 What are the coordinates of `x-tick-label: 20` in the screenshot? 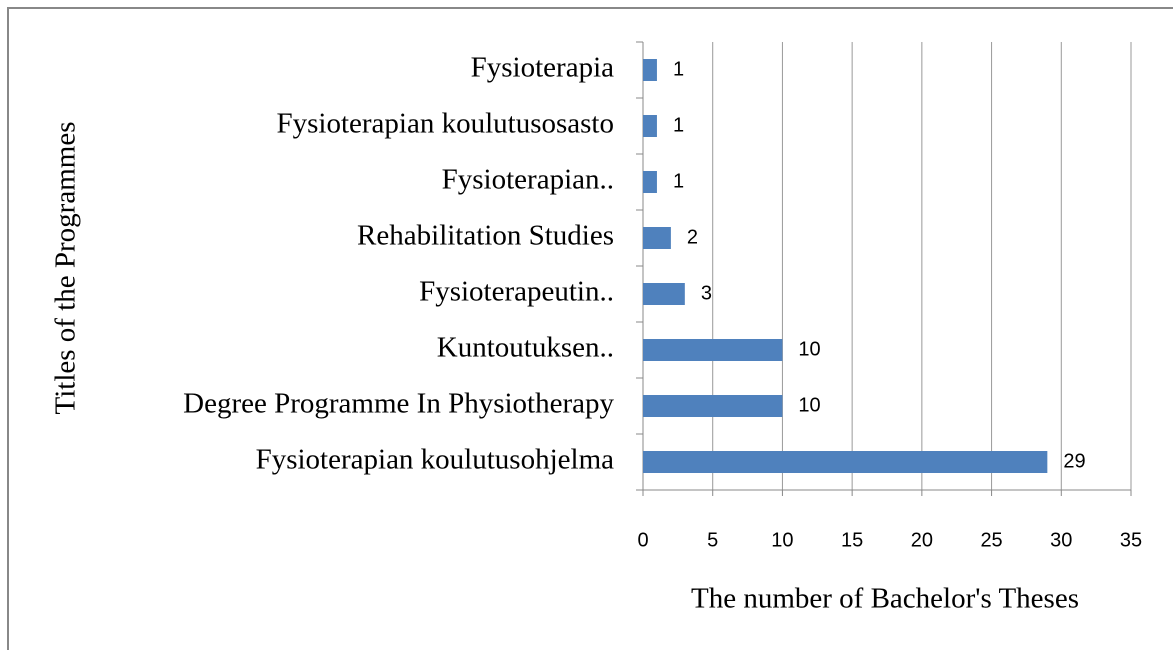 It's located at (922, 540).